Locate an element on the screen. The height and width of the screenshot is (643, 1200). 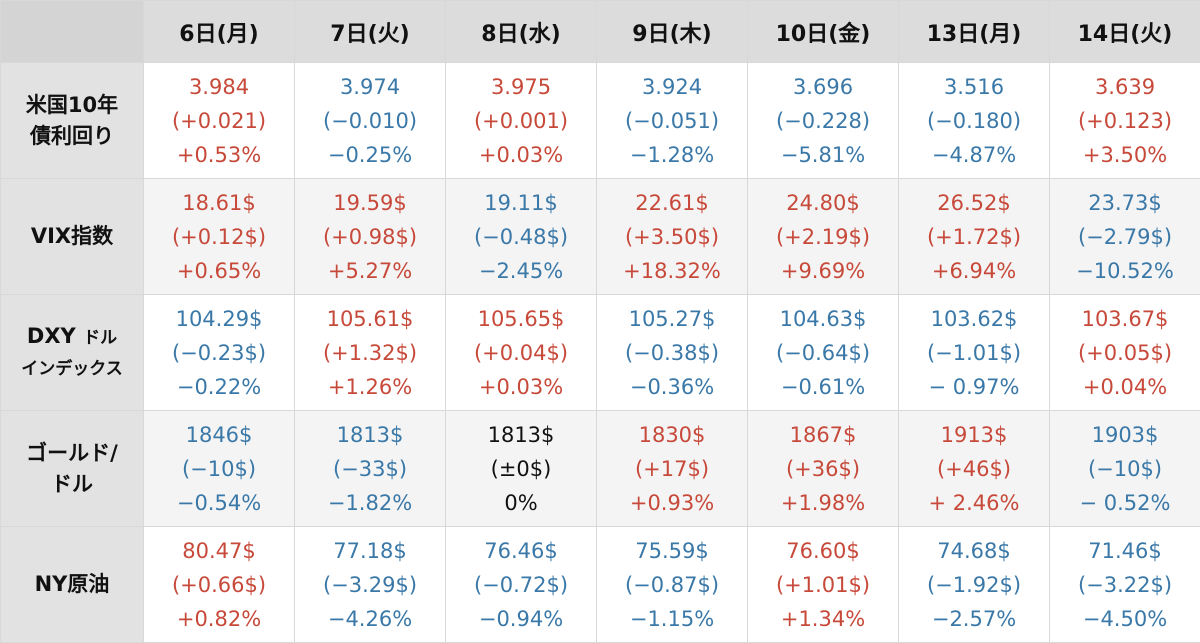
row-label-line: ゴールド/ is located at coordinates (72, 453).